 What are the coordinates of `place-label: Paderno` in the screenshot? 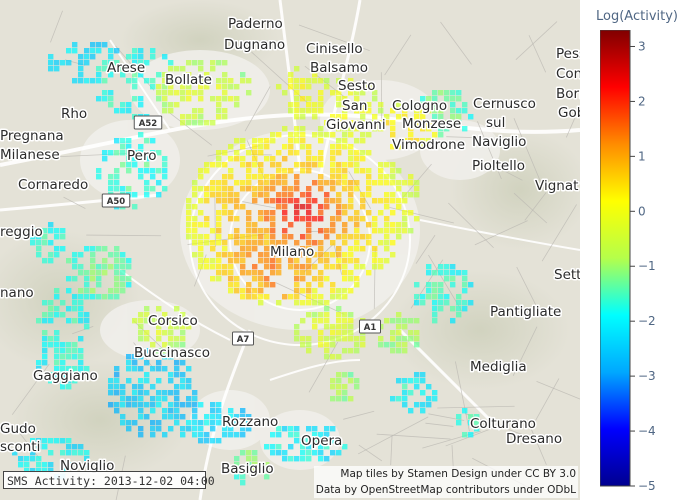 It's located at (255, 24).